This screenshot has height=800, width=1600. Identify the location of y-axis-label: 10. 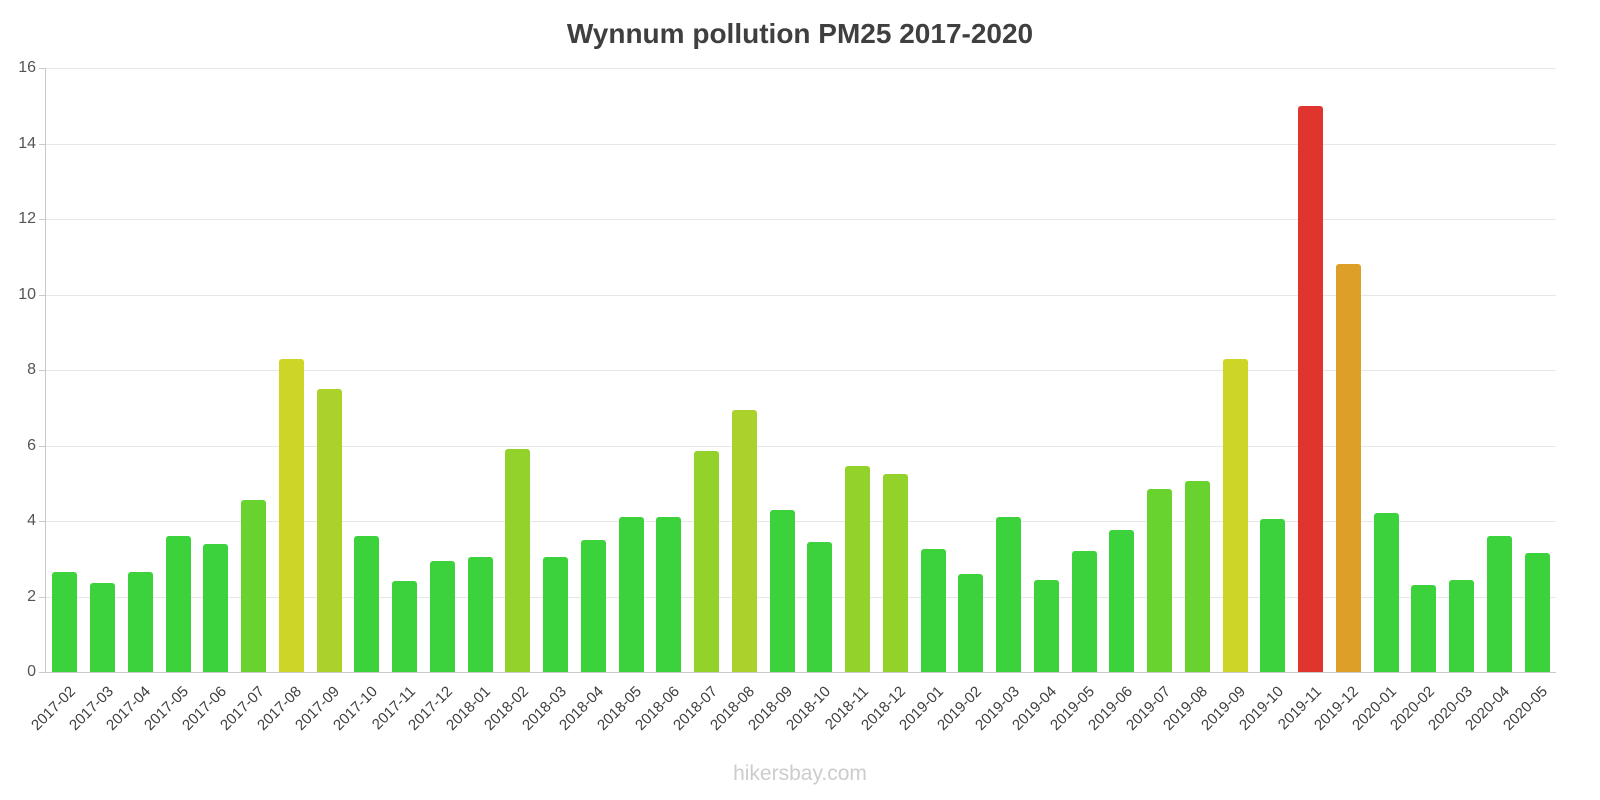
(27, 294).